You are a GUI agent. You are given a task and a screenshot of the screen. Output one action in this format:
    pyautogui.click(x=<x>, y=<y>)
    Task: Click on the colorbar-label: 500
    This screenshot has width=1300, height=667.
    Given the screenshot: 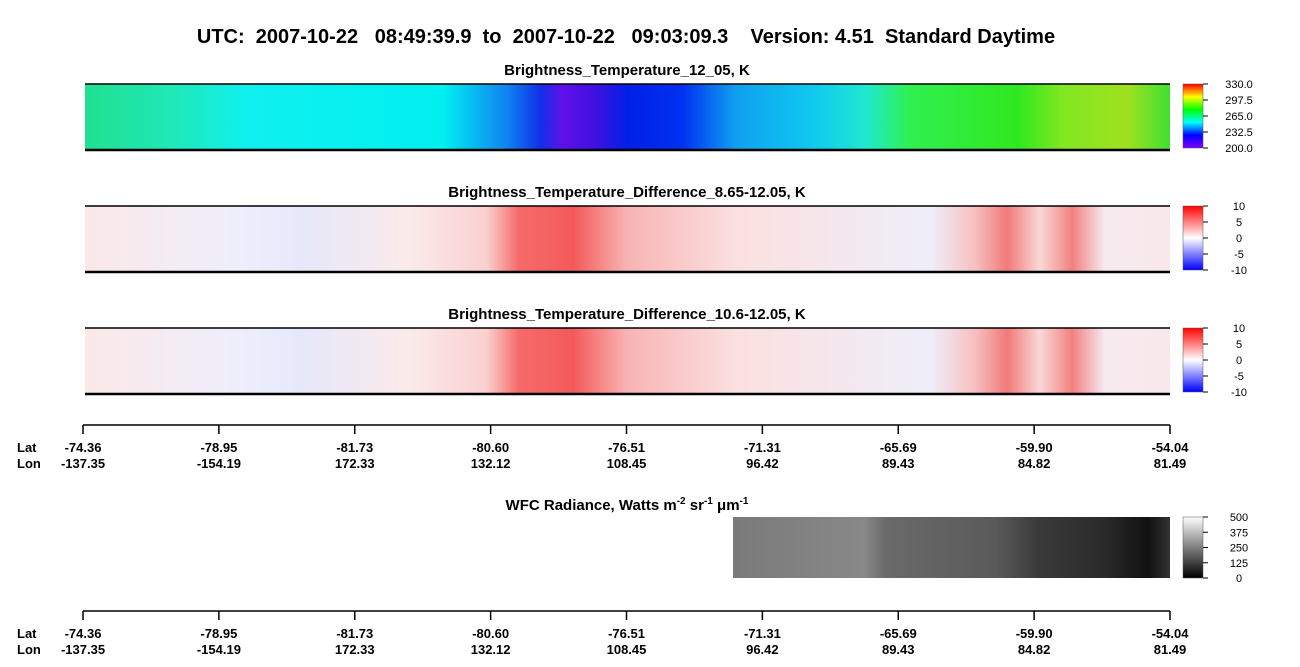 What is the action you would take?
    pyautogui.click(x=1239, y=518)
    